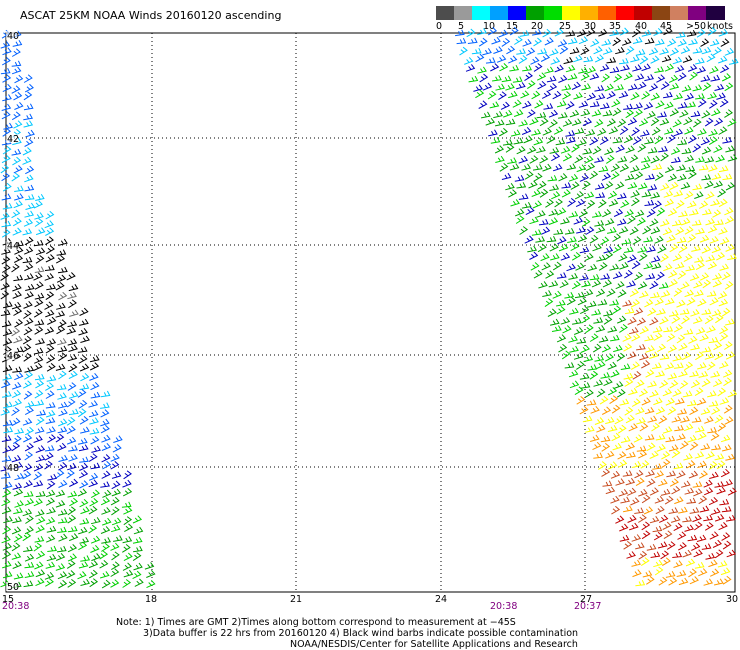 The image size is (740, 650). Describe the element at coordinates (607, 13) in the screenshot. I see `colorbar-swatch` at that location.